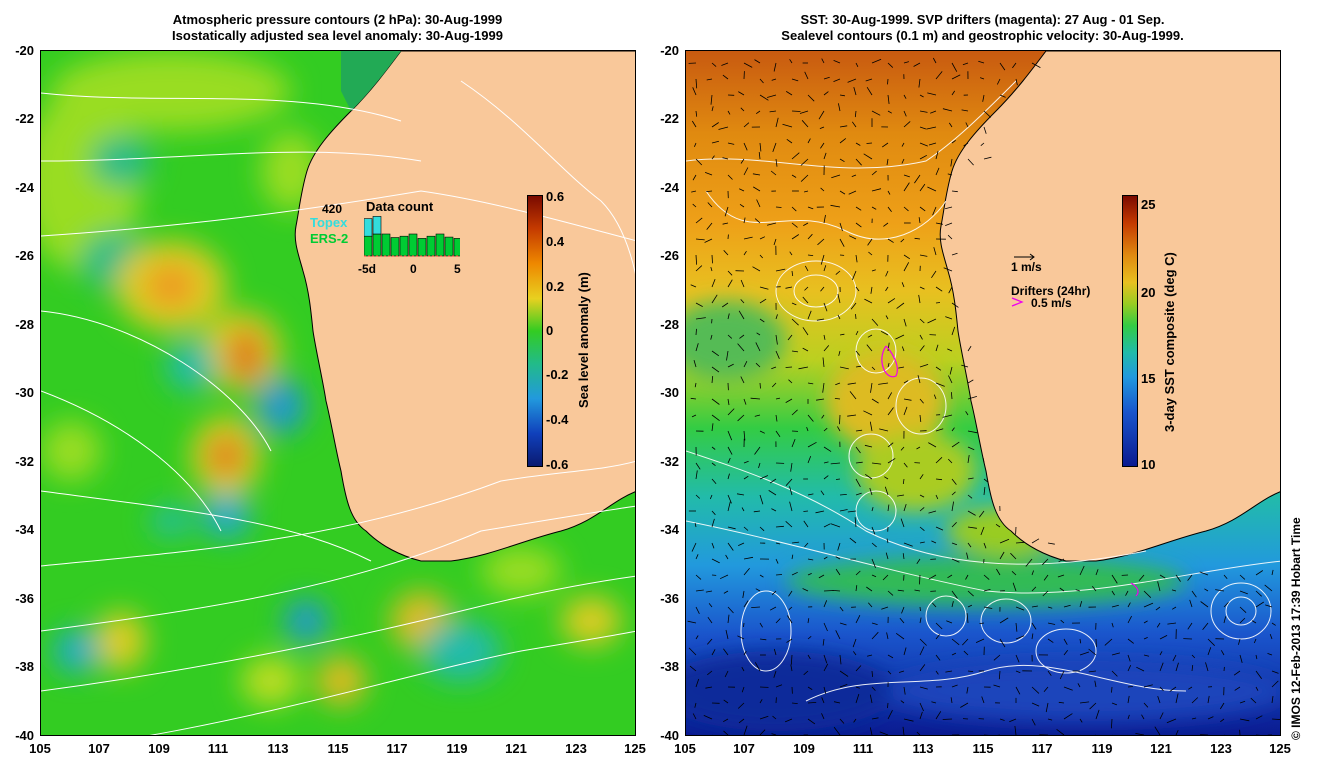 Image resolution: width=1320 pixels, height=780 pixels. What do you see at coordinates (669, 50) in the screenshot?
I see `right-lat-label: -20` at bounding box center [669, 50].